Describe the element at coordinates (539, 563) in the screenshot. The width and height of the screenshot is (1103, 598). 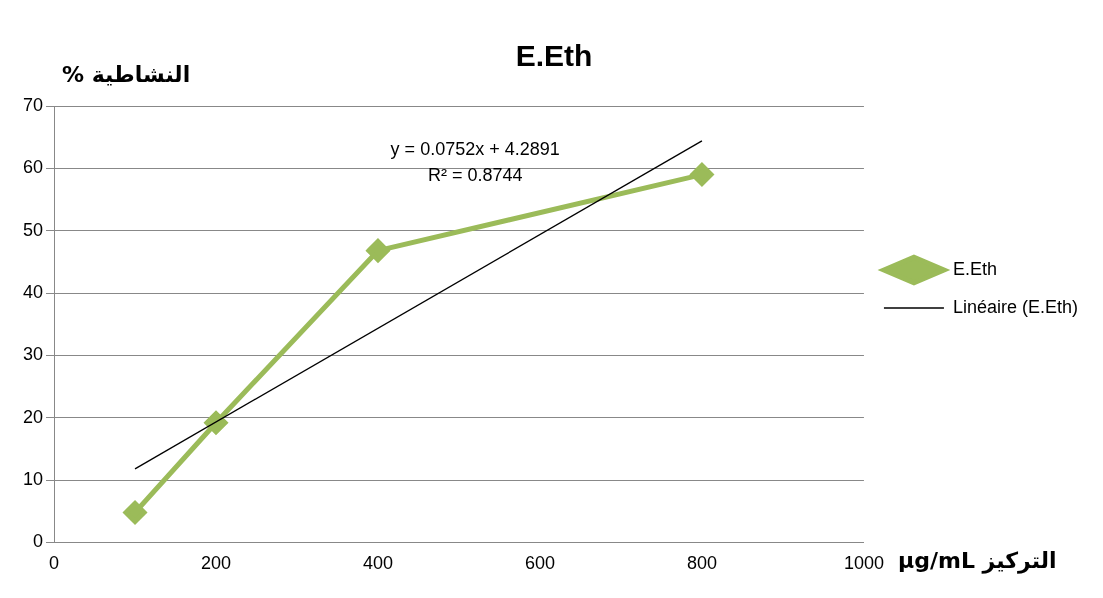
I see `x-tick-label: 600` at that location.